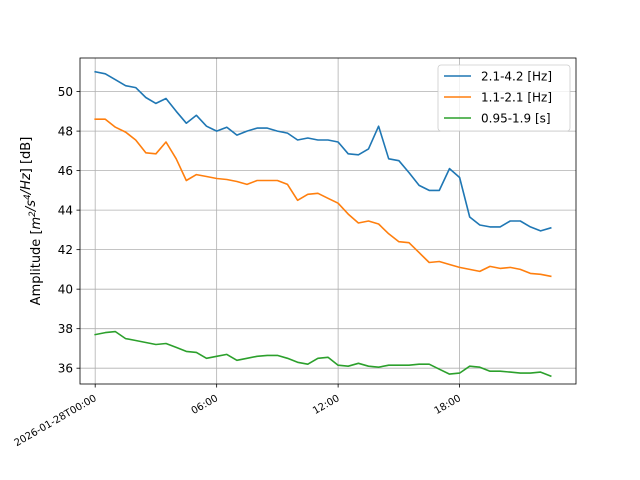 The height and width of the screenshot is (480, 640). Describe the element at coordinates (65, 290) in the screenshot. I see `y-tick-label: 40` at that location.